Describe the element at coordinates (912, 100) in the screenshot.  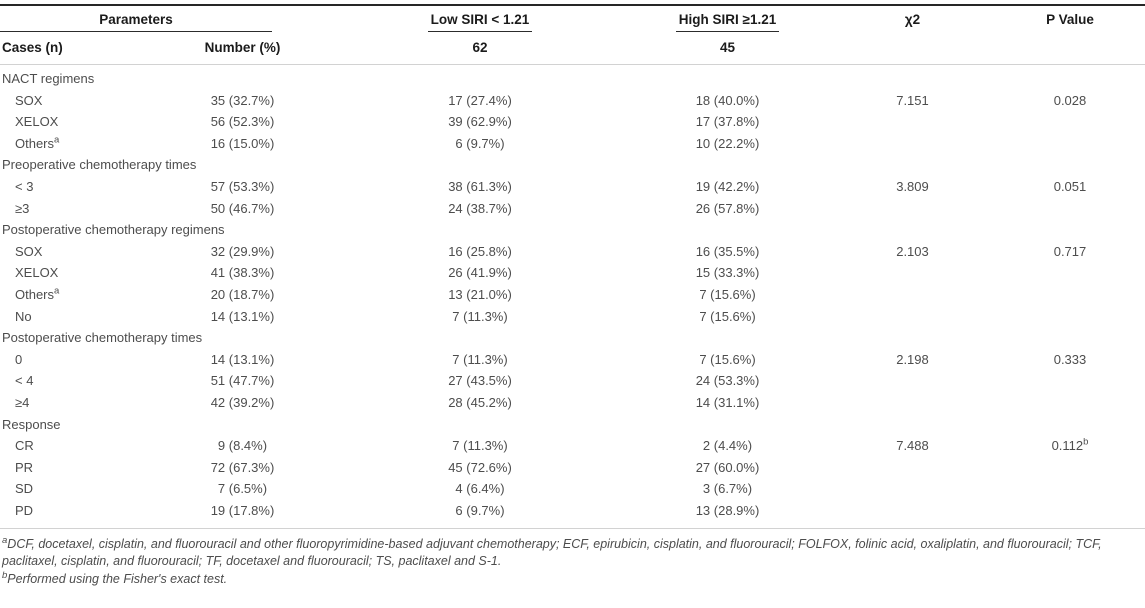
I see `chi2-cell: 7.151` at that location.